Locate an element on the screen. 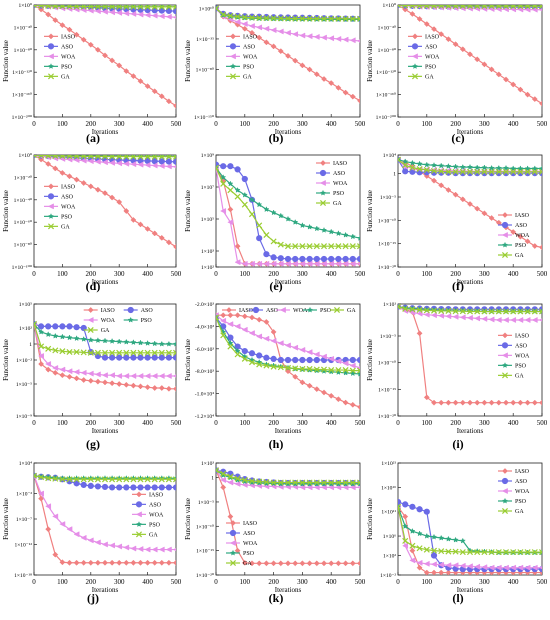  y-tick-label: 1×10⁴ is located at coordinates (389, 156).